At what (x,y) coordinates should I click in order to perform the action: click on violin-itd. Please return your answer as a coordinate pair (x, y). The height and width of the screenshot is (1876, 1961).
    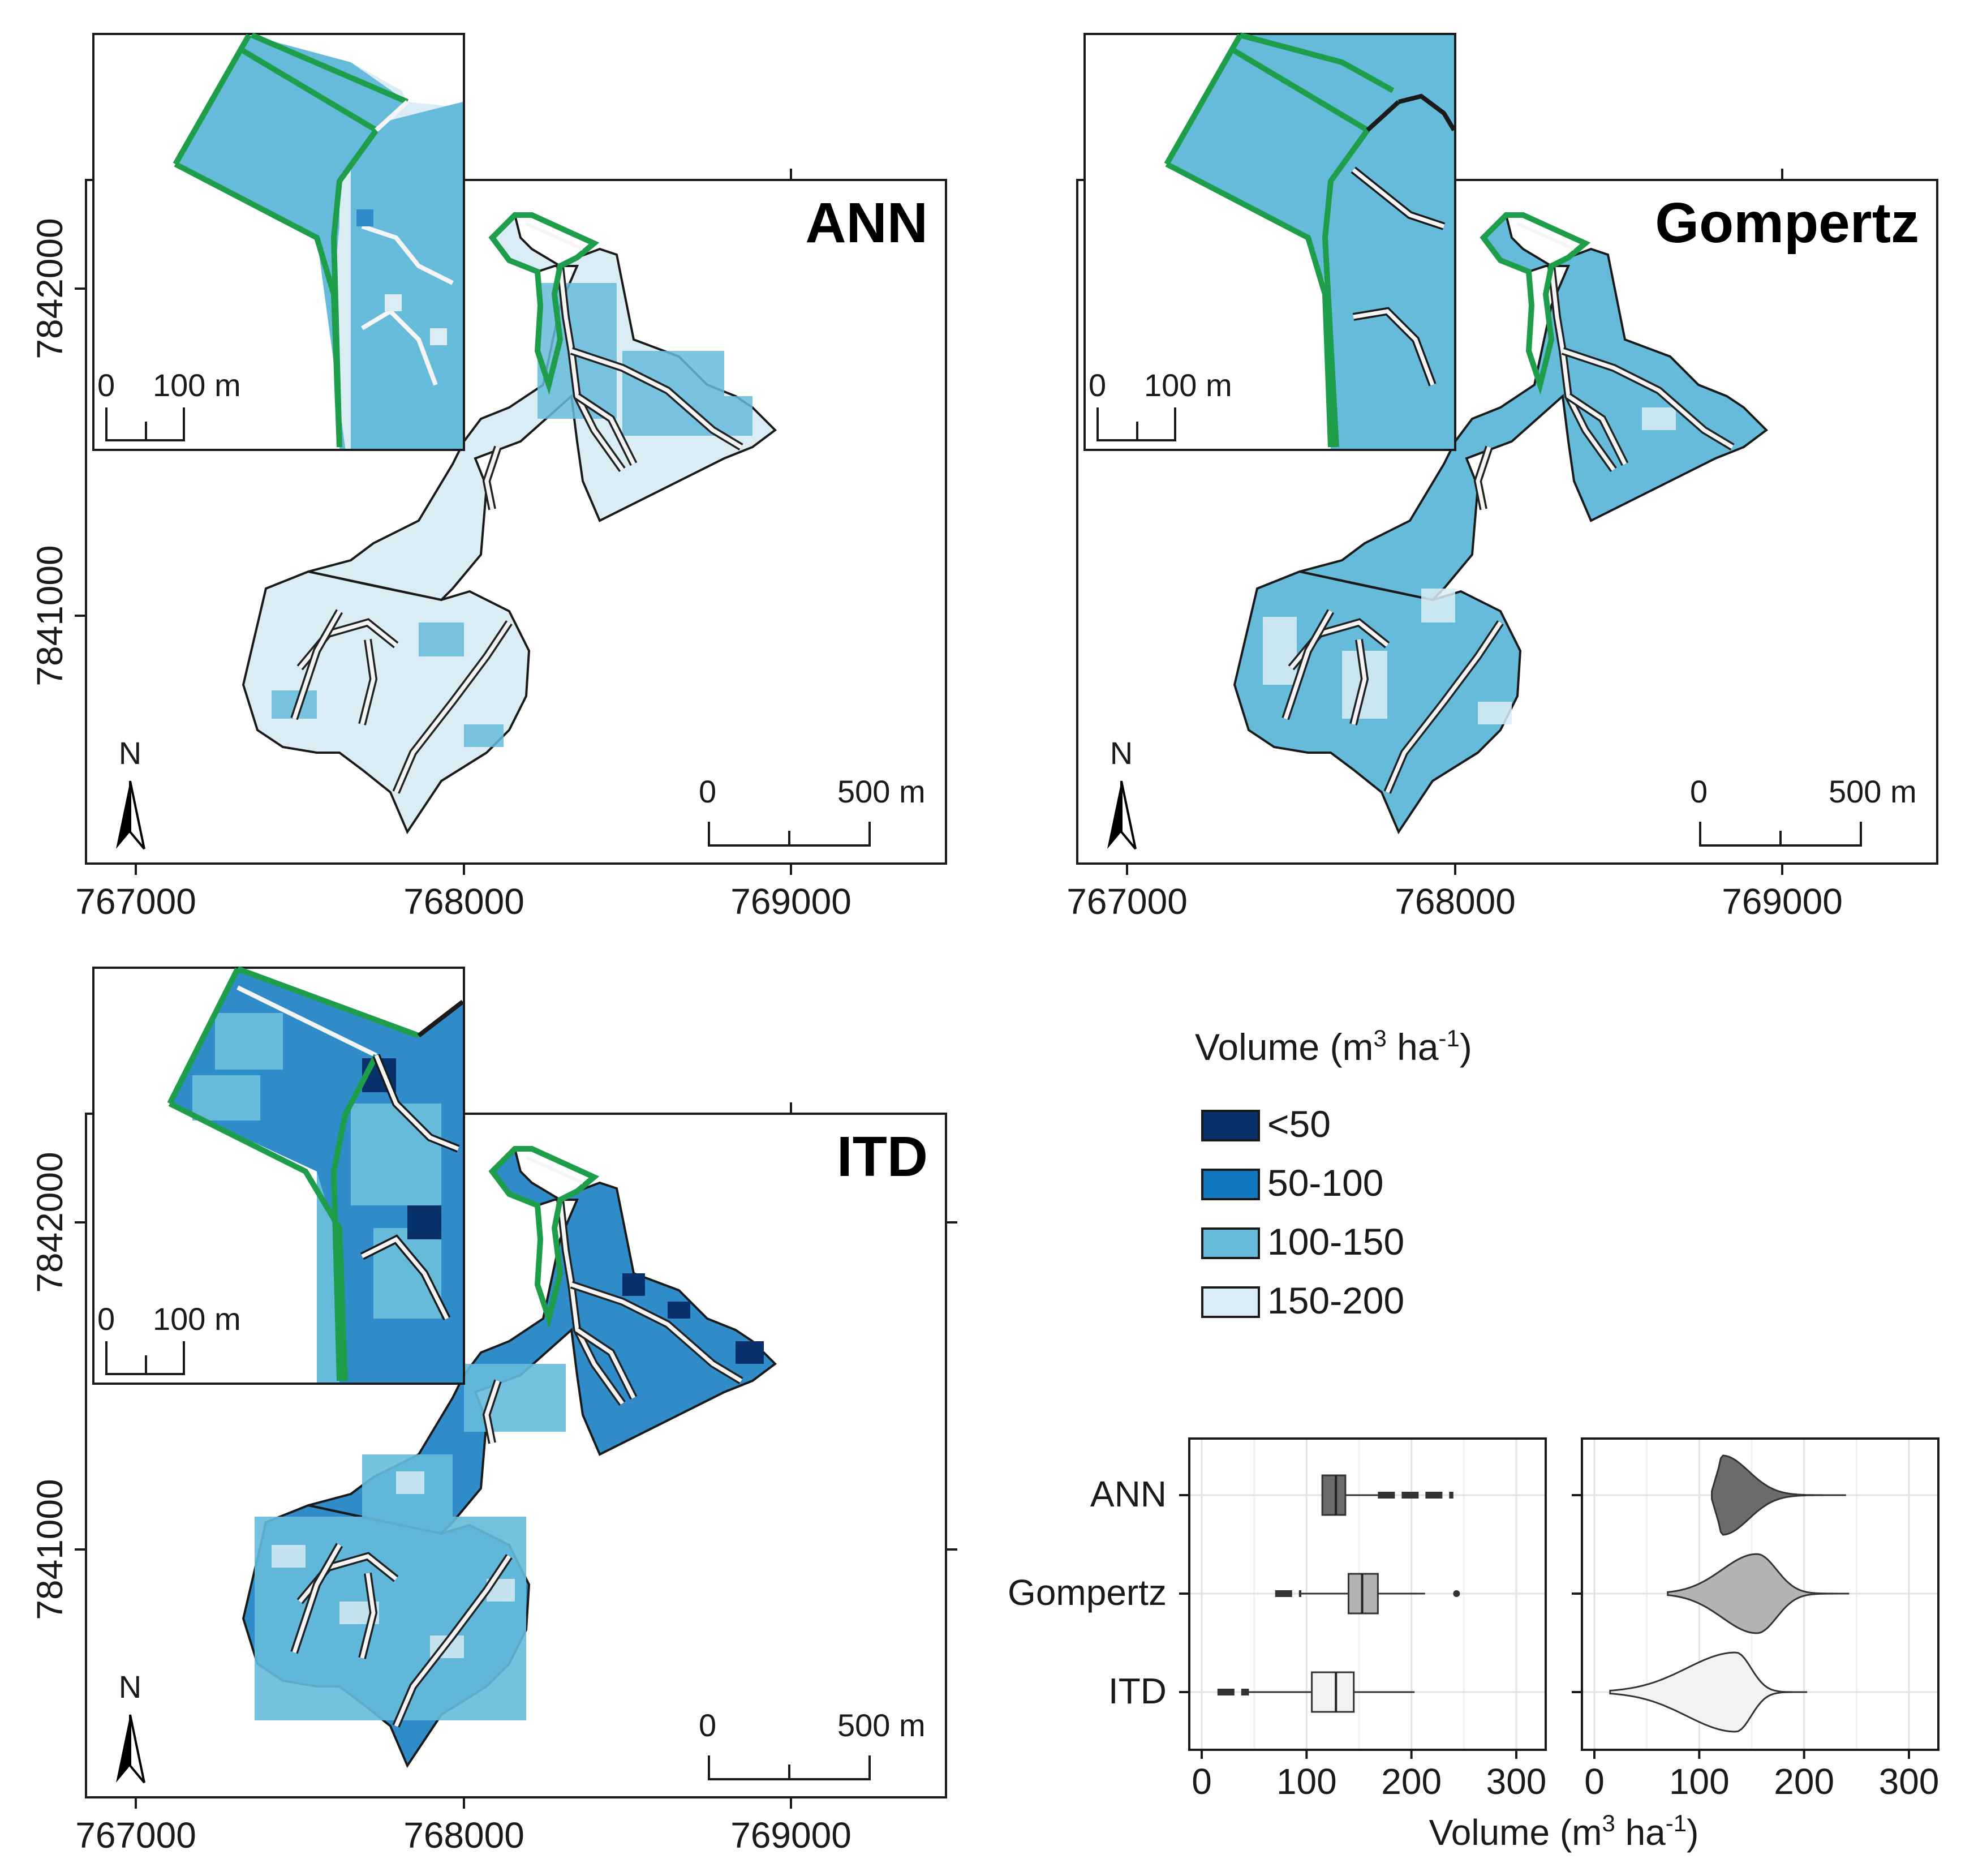
    Looking at the image, I should click on (1709, 1692).